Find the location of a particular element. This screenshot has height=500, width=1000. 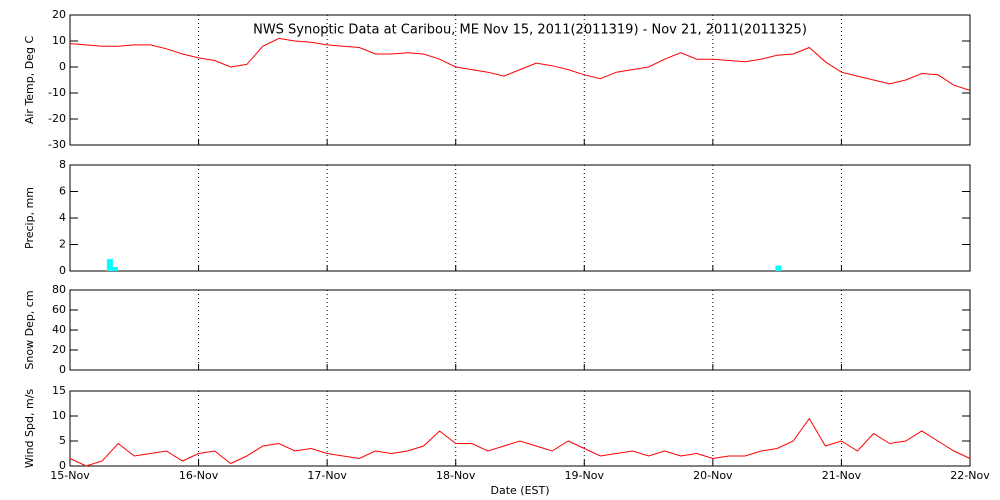

x-tick-label: 21-Nov is located at coordinates (842, 475).